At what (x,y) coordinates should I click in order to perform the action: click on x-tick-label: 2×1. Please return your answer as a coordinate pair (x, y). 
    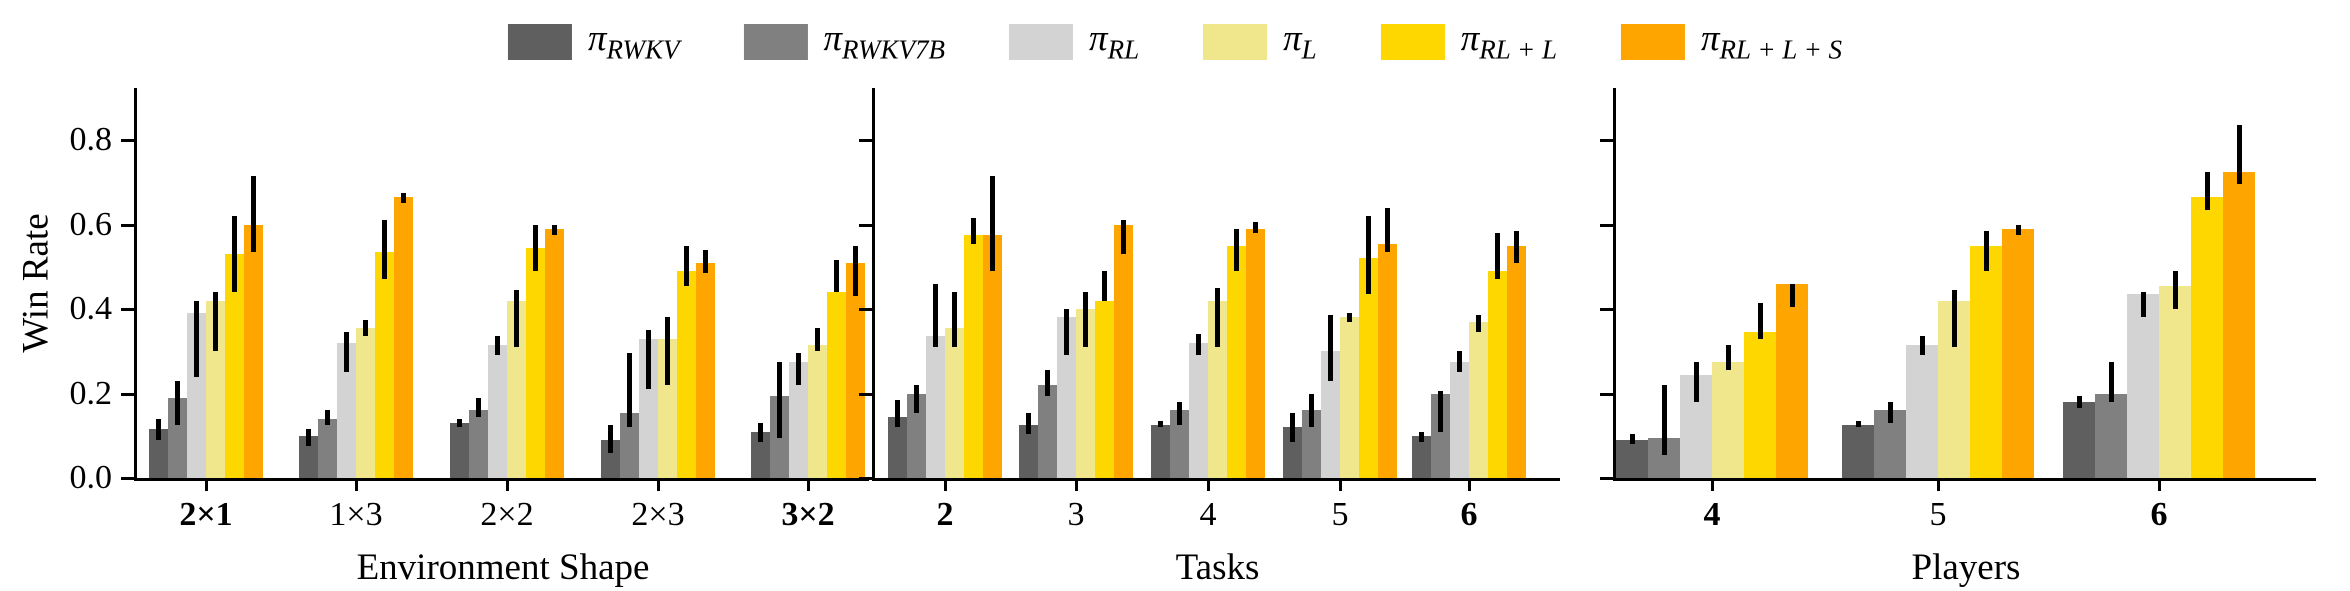
    Looking at the image, I should click on (206, 514).